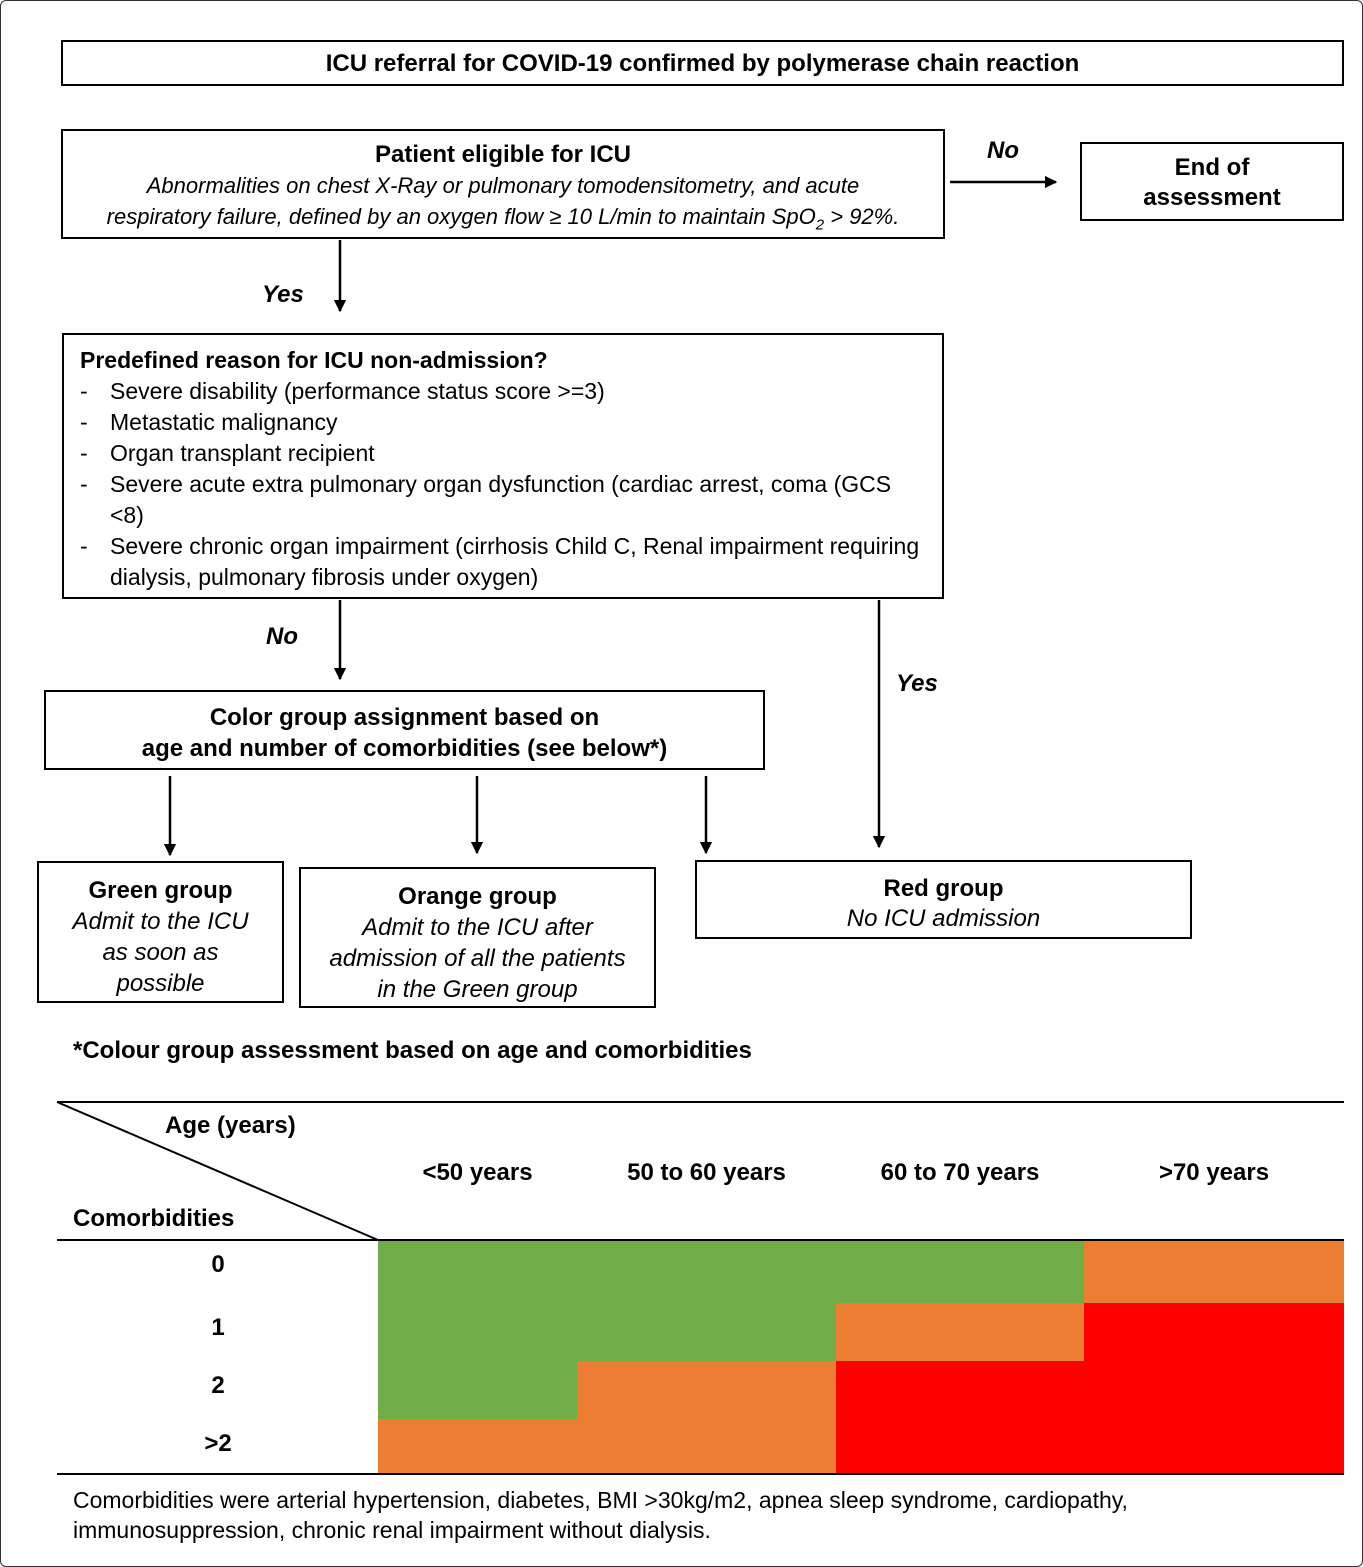 The height and width of the screenshot is (1567, 1363). Describe the element at coordinates (477, 989) in the screenshot. I see `orange-group-line3: in the Green group` at that location.